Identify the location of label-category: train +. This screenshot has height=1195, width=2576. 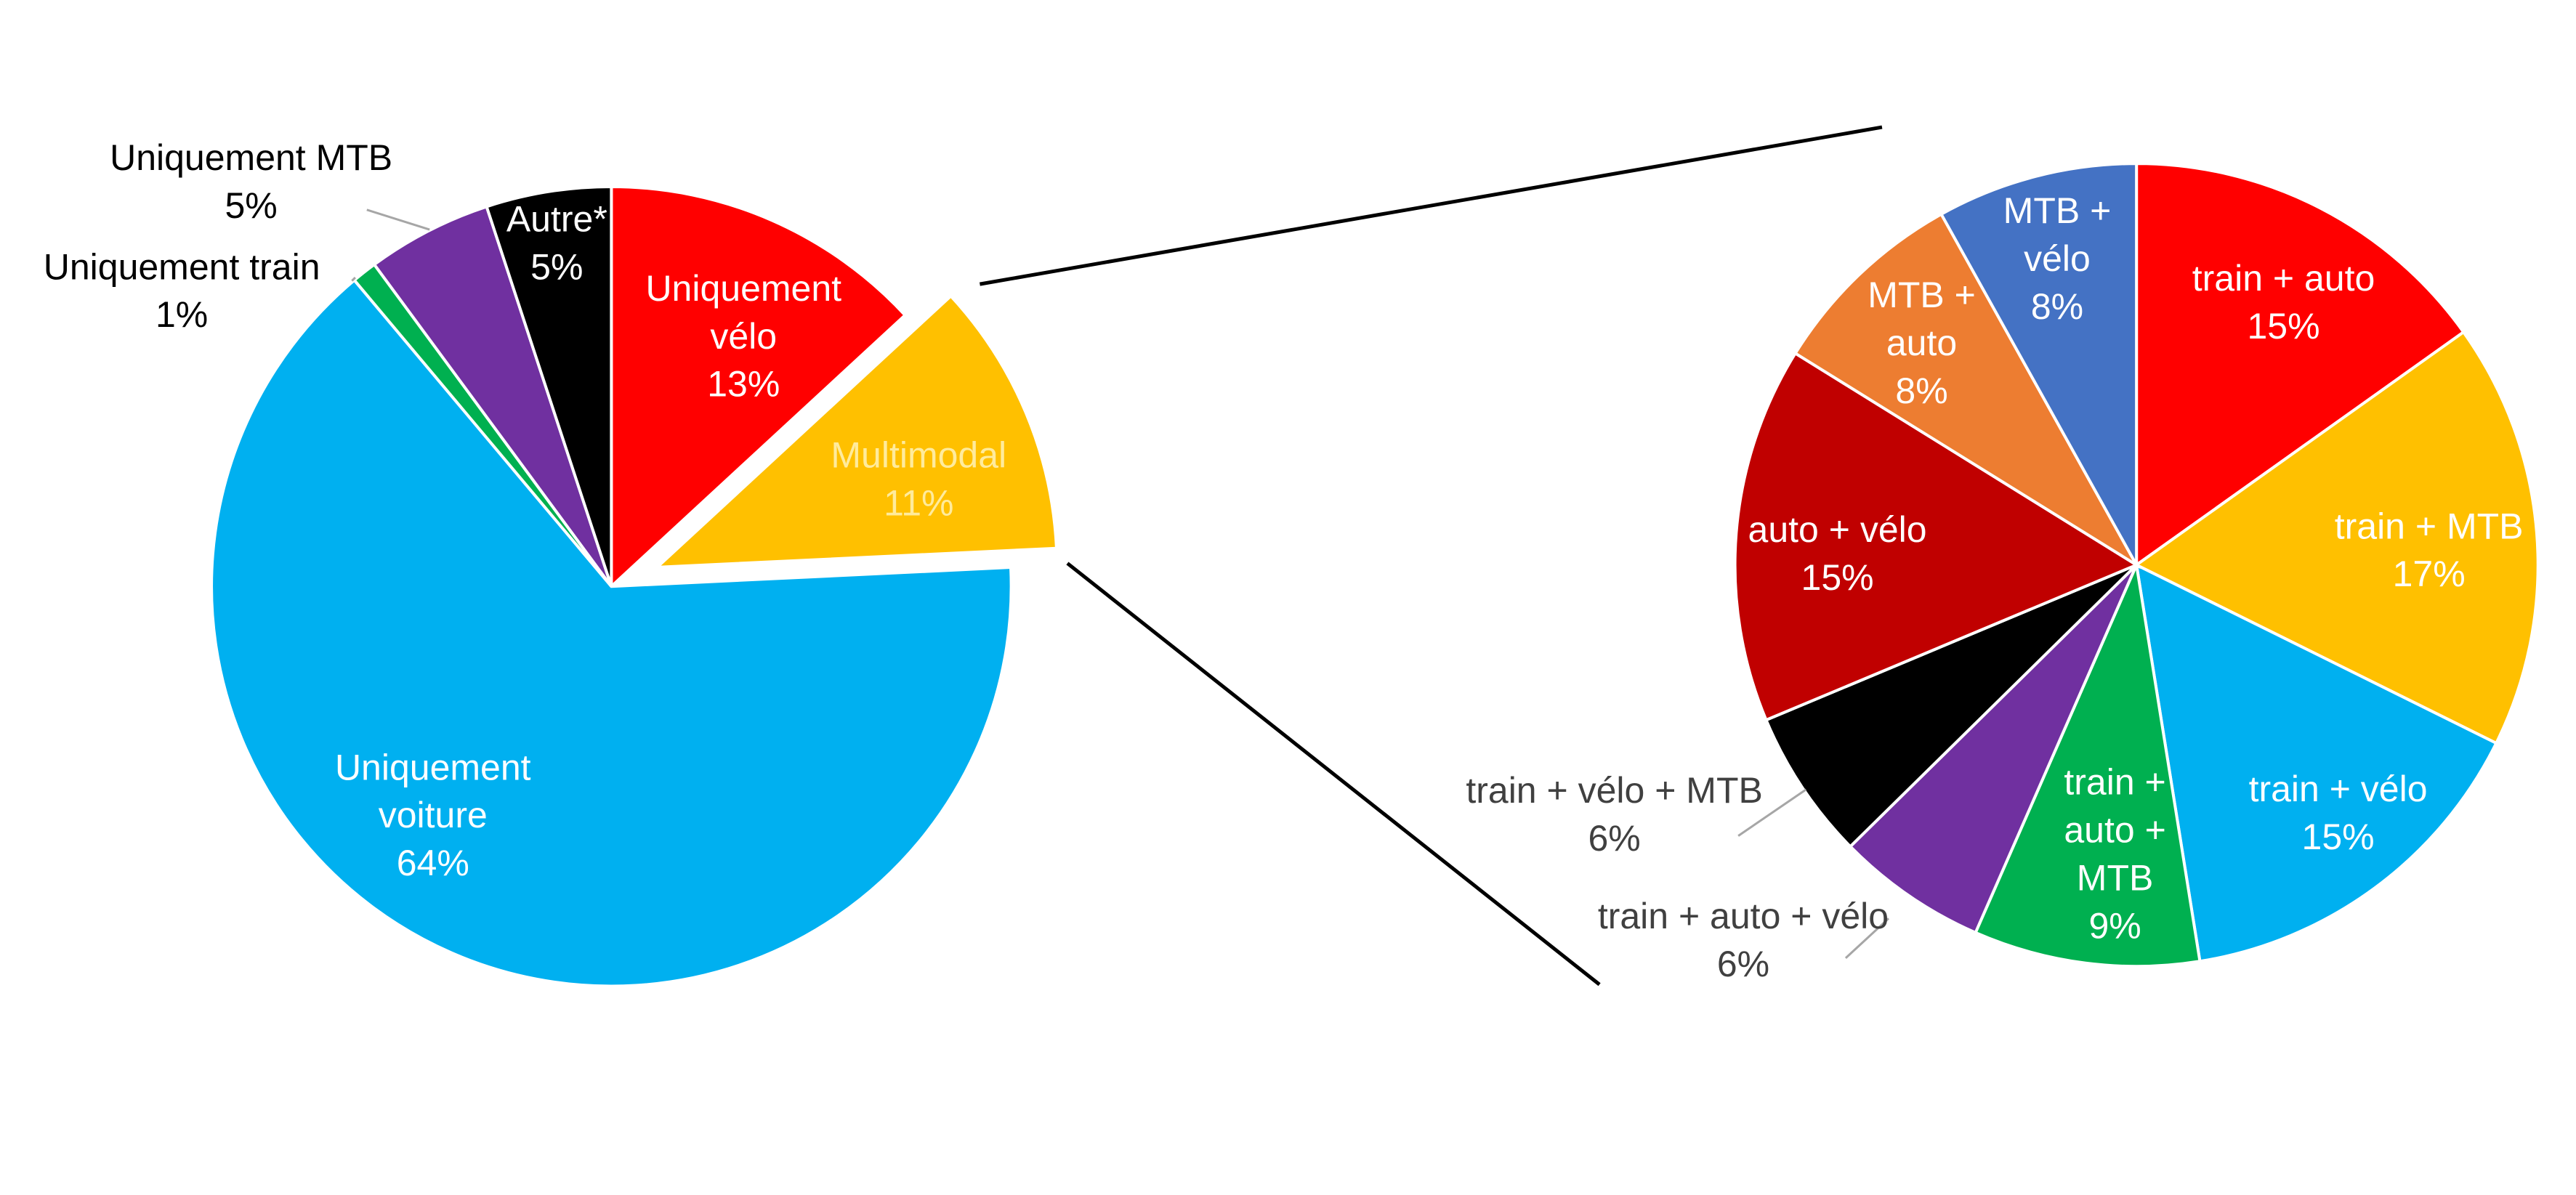
(2115, 782).